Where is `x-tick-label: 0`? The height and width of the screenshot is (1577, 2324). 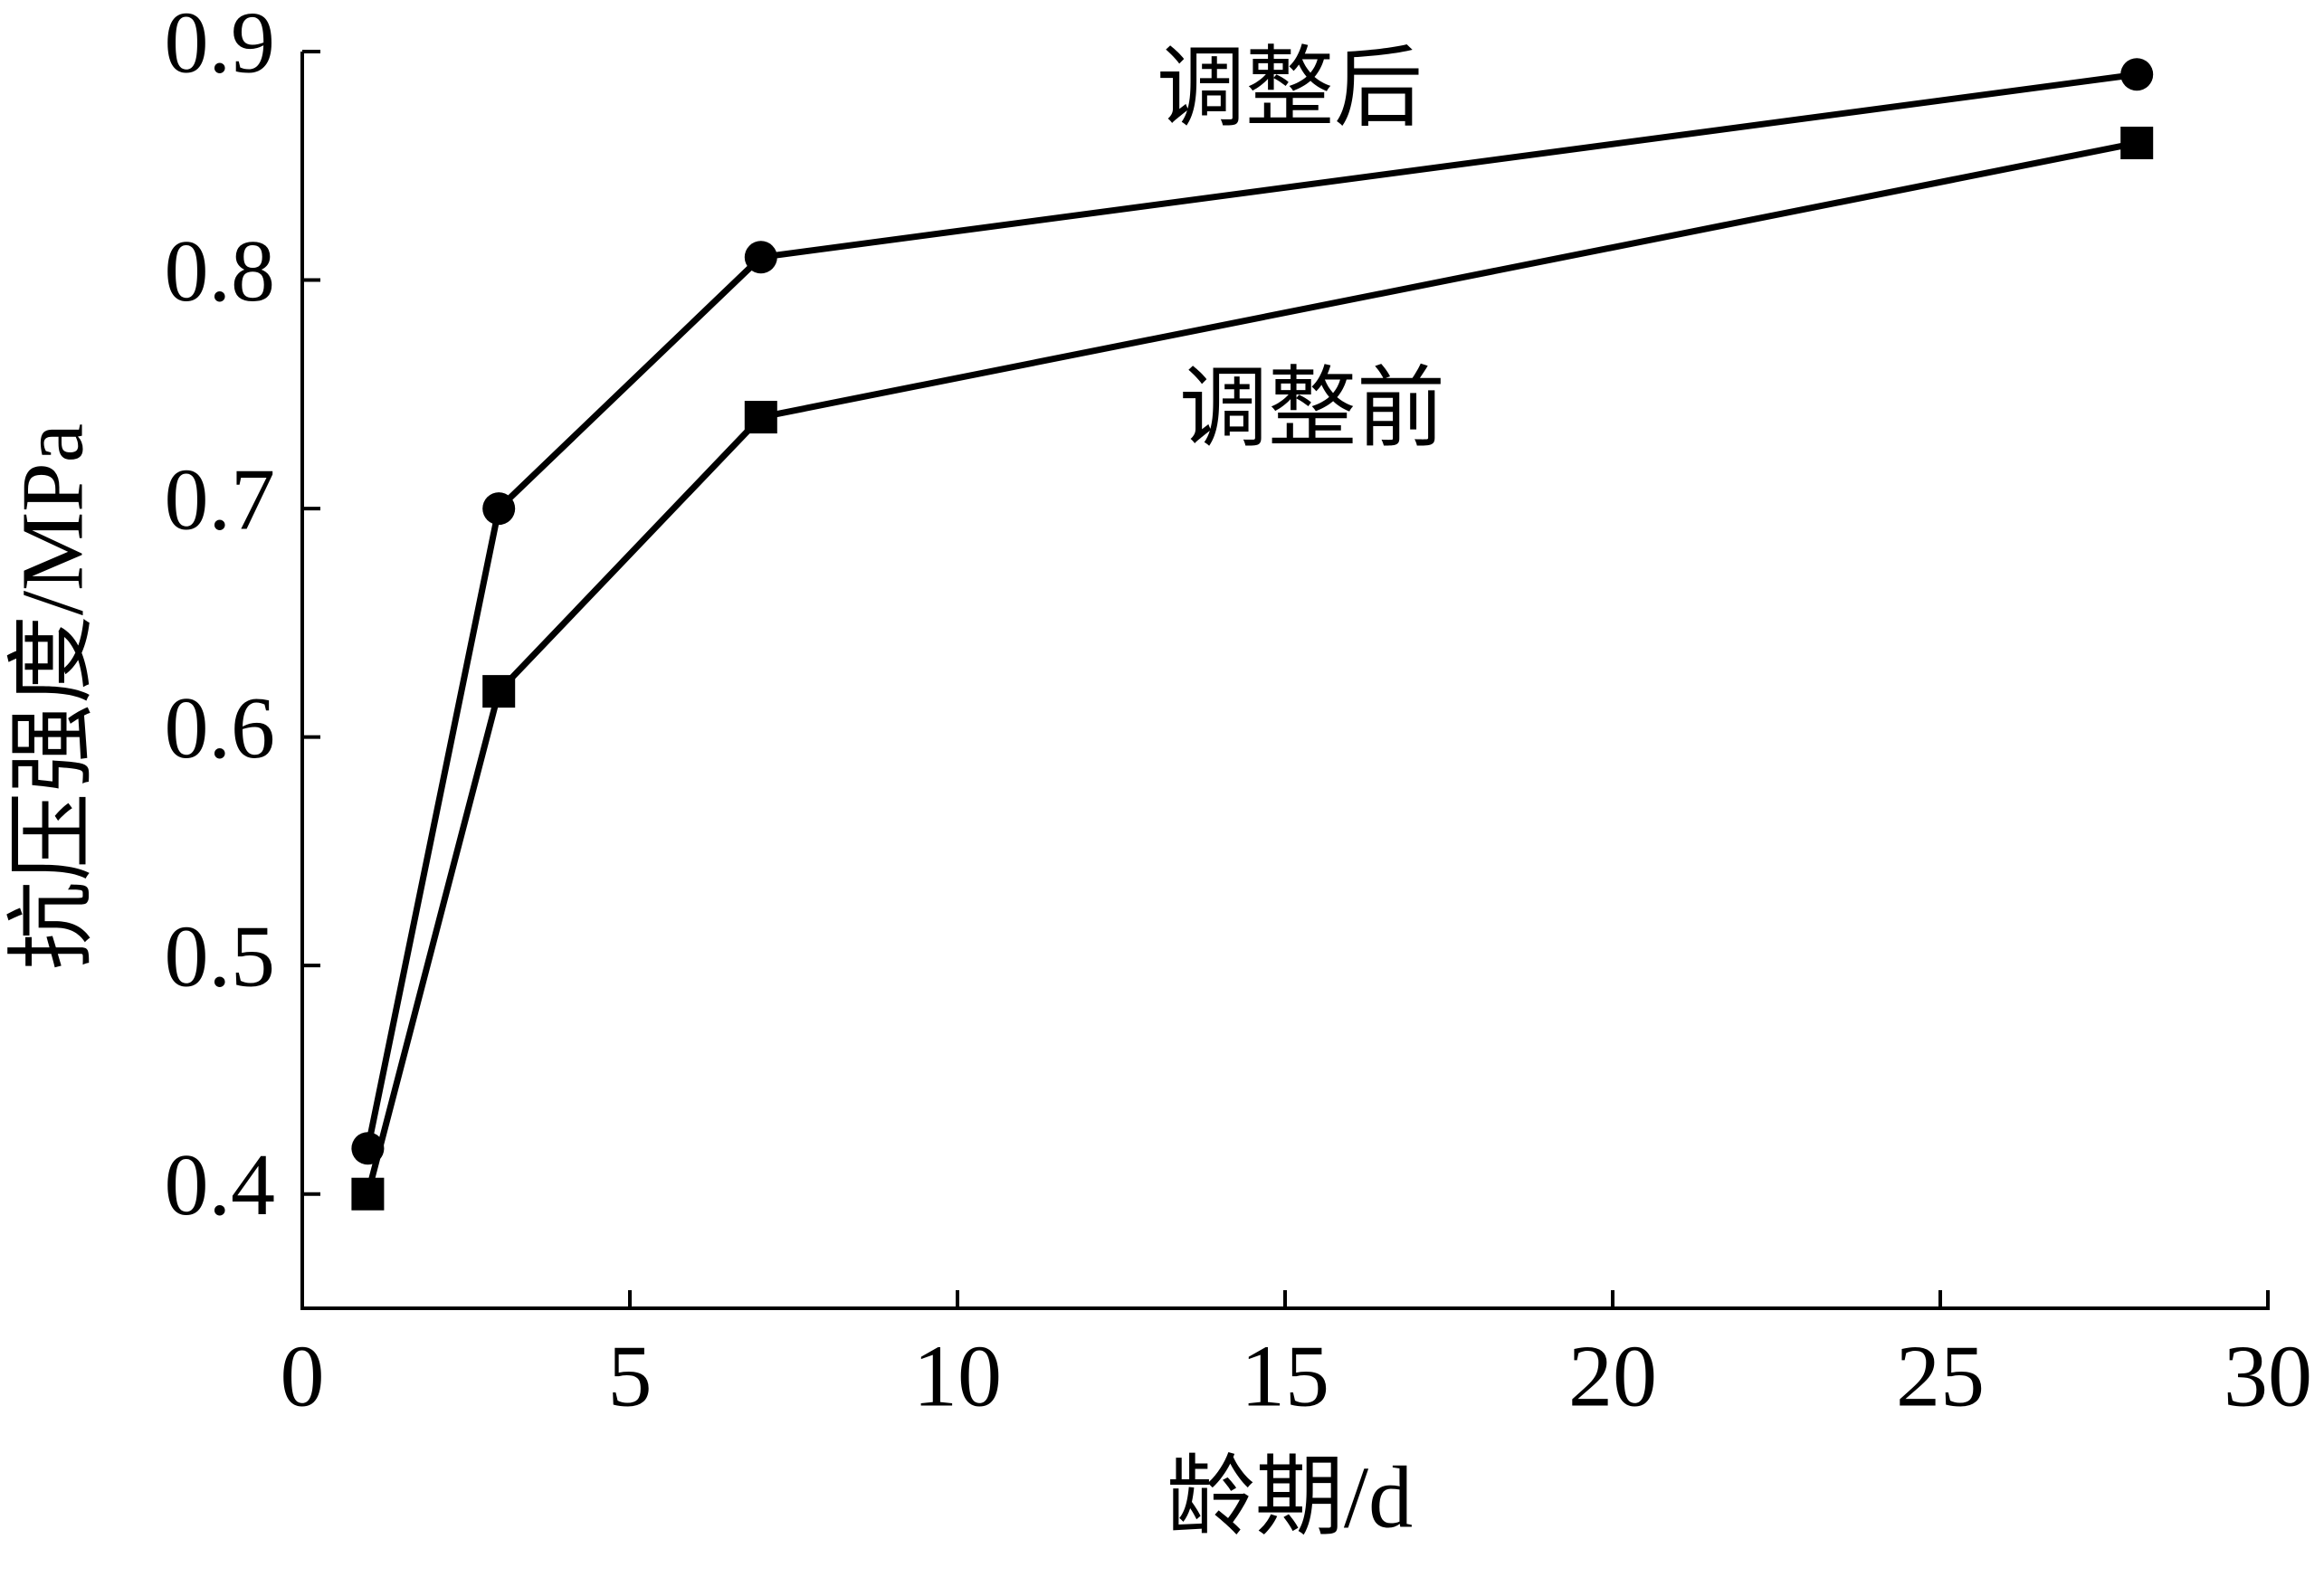
x-tick-label: 0 is located at coordinates (303, 1376).